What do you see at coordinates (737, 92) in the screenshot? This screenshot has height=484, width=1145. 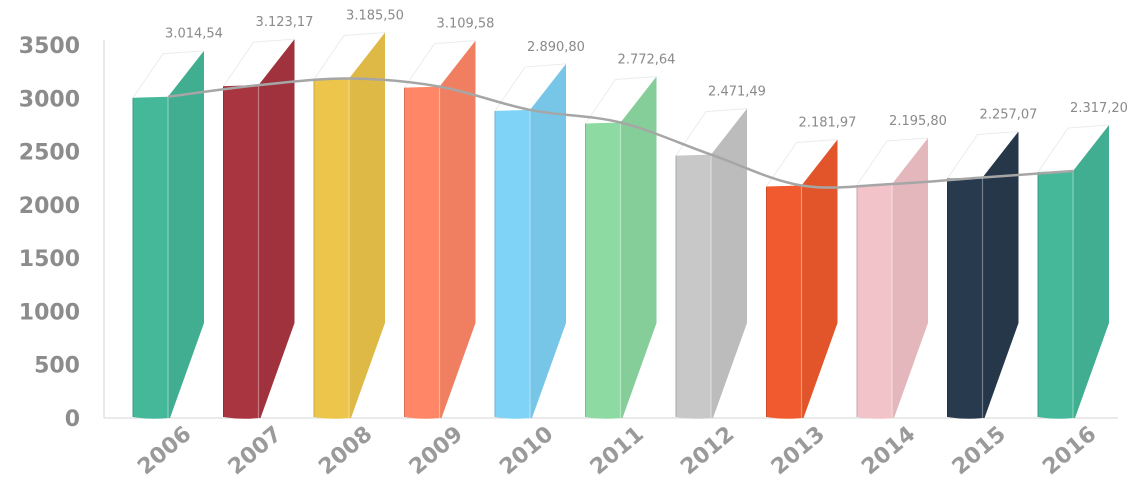 I see `data-label: 2.471,49` at bounding box center [737, 92].